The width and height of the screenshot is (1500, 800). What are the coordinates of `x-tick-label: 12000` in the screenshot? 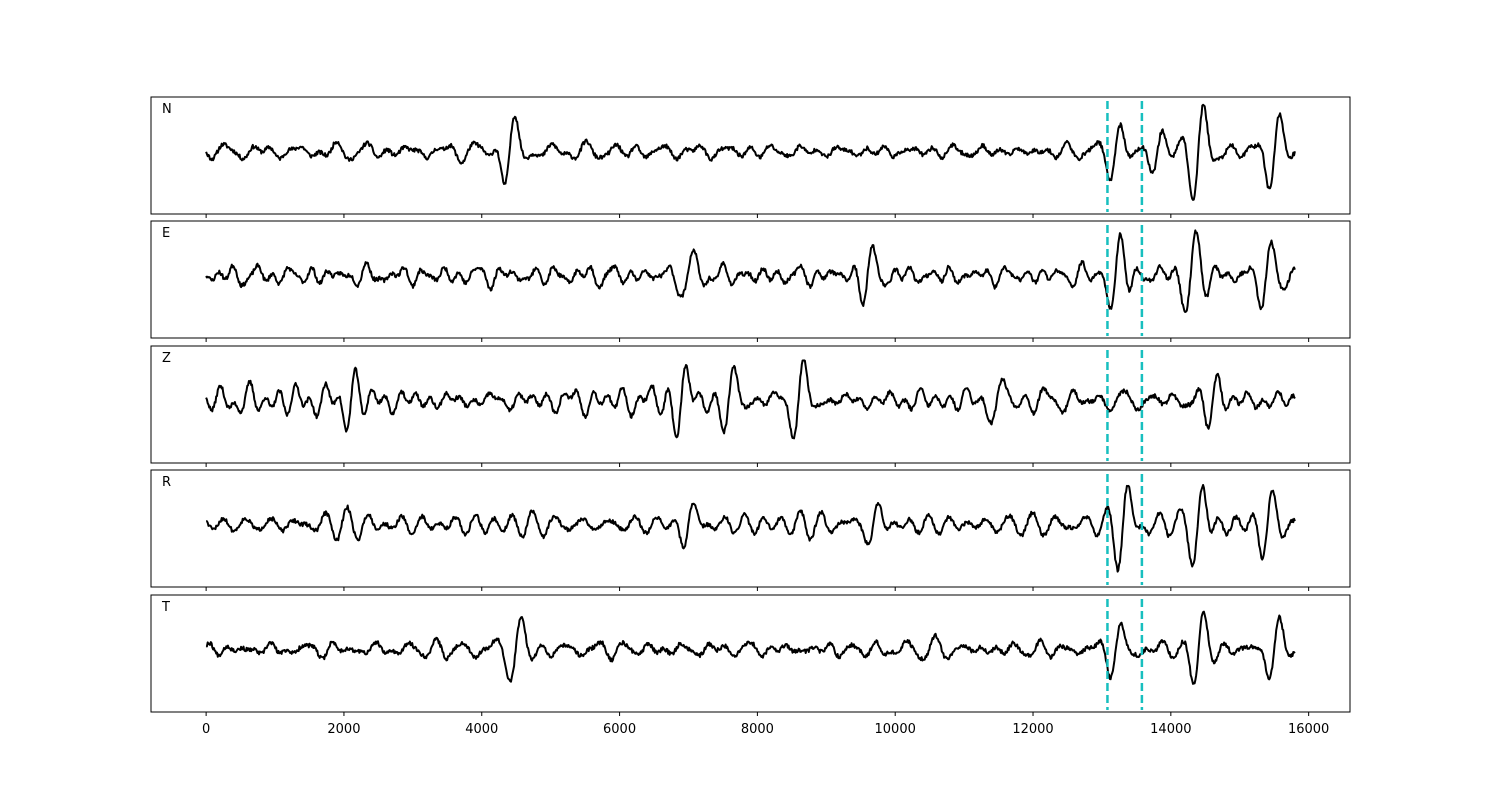 It's located at (1032, 729).